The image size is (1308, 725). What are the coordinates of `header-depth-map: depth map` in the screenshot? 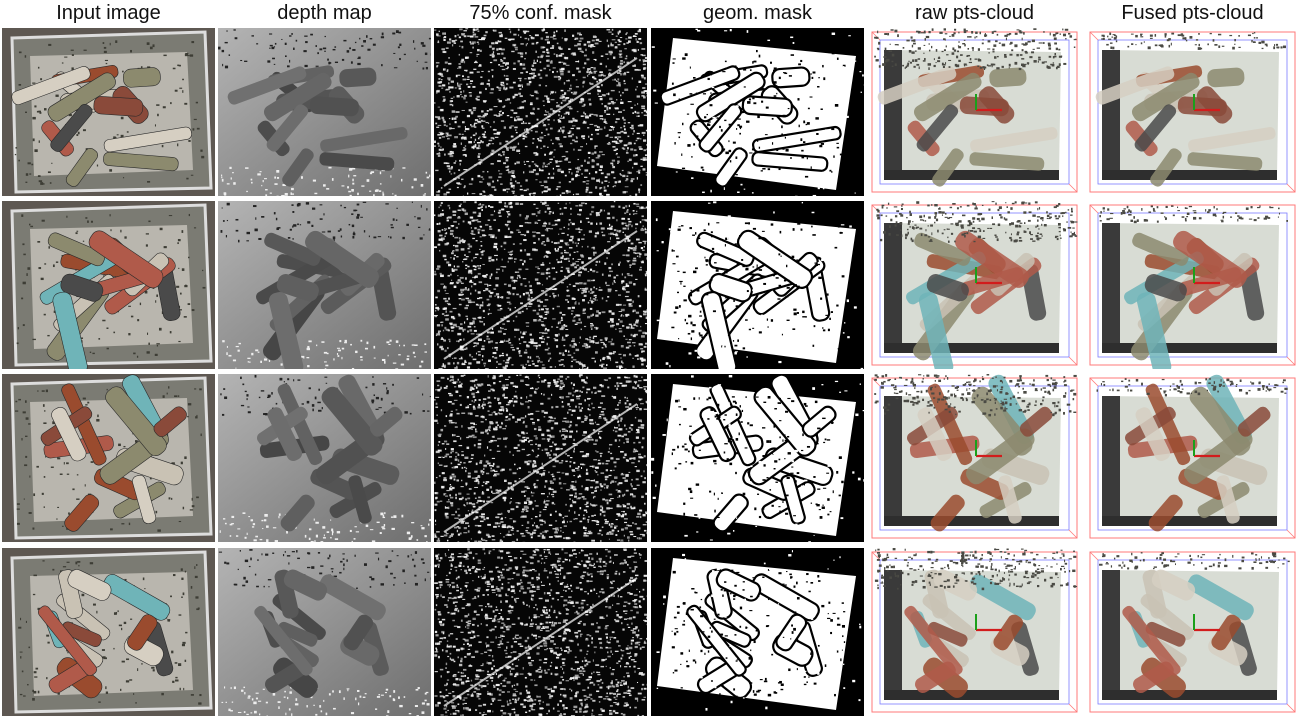 It's located at (324, 13).